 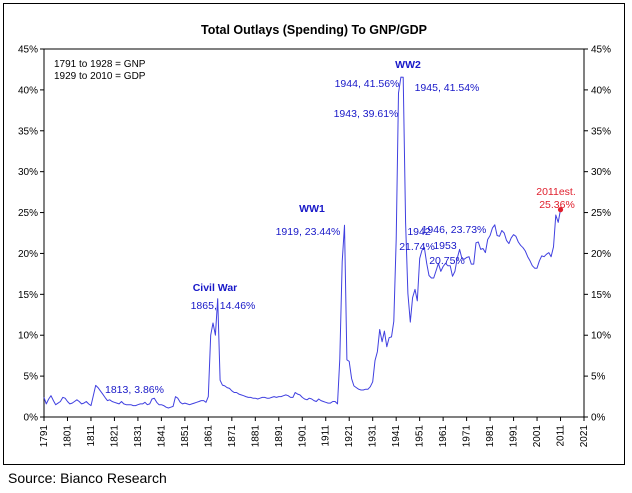 What do you see at coordinates (561, 436) in the screenshot?
I see `x-tick-label: 2011` at bounding box center [561, 436].